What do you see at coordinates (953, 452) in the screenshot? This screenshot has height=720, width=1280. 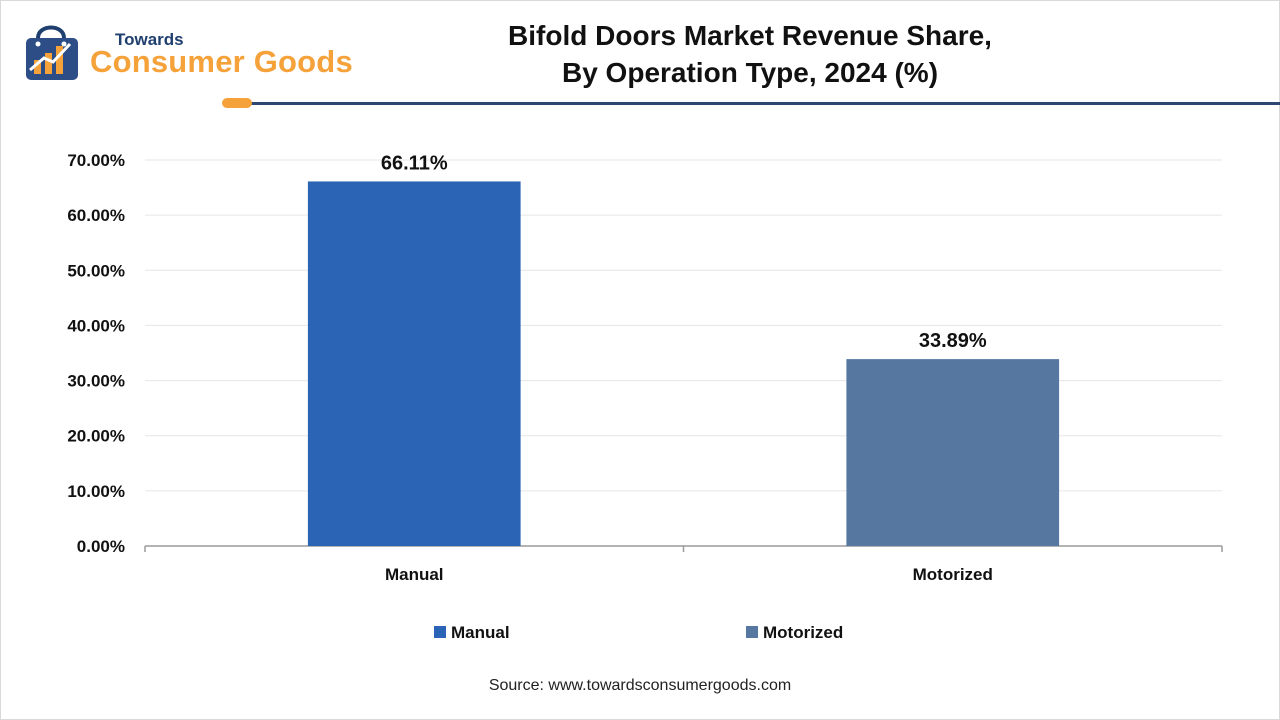 I see `bar-motorized` at bounding box center [953, 452].